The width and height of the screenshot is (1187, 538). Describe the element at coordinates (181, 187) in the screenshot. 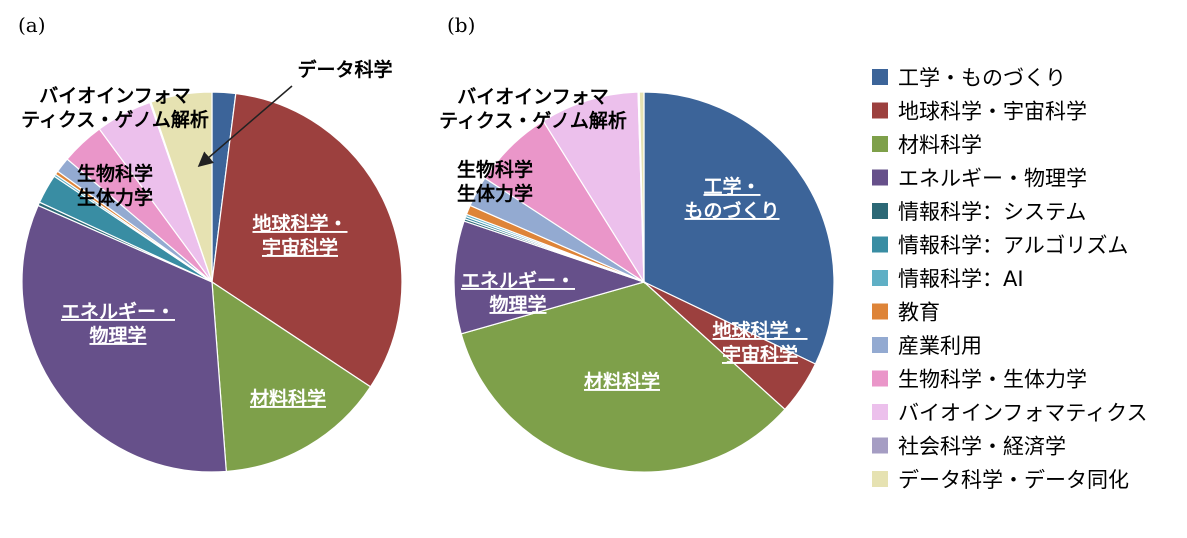

I see `pie-slice-a-12: データ科学・データ同化: 5.2` at that location.